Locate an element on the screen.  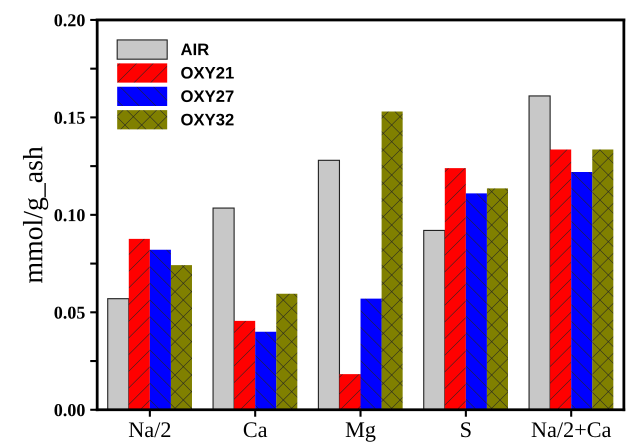
x-tick-label: Ca is located at coordinates (256, 430).